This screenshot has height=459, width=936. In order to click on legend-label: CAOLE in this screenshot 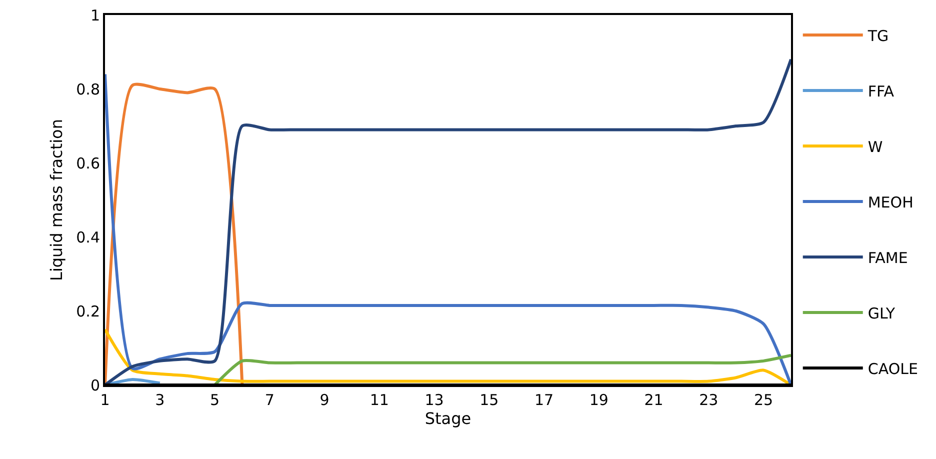, I will do `click(893, 369)`.